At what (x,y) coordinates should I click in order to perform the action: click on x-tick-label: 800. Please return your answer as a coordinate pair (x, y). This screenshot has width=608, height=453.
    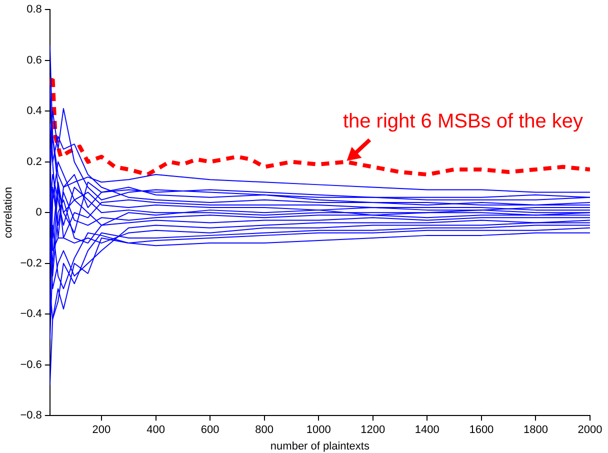
    Looking at the image, I should click on (264, 430).